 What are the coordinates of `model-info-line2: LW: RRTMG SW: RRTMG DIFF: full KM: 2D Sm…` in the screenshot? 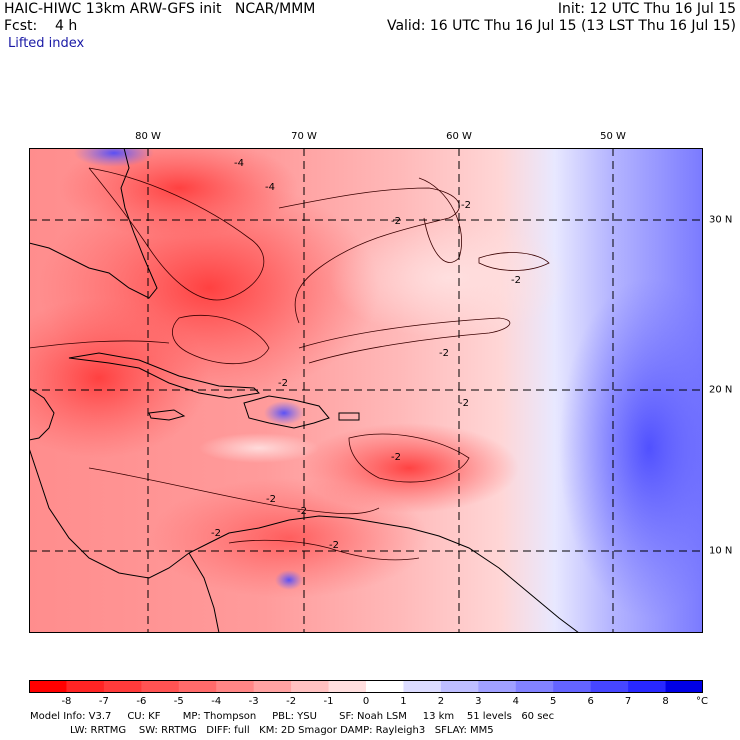 It's located at (282, 730).